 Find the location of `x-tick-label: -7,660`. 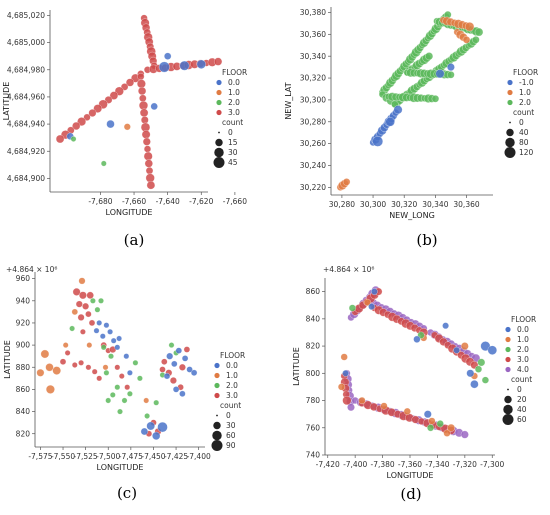

x-tick-label: -7,660 is located at coordinates (235, 201).